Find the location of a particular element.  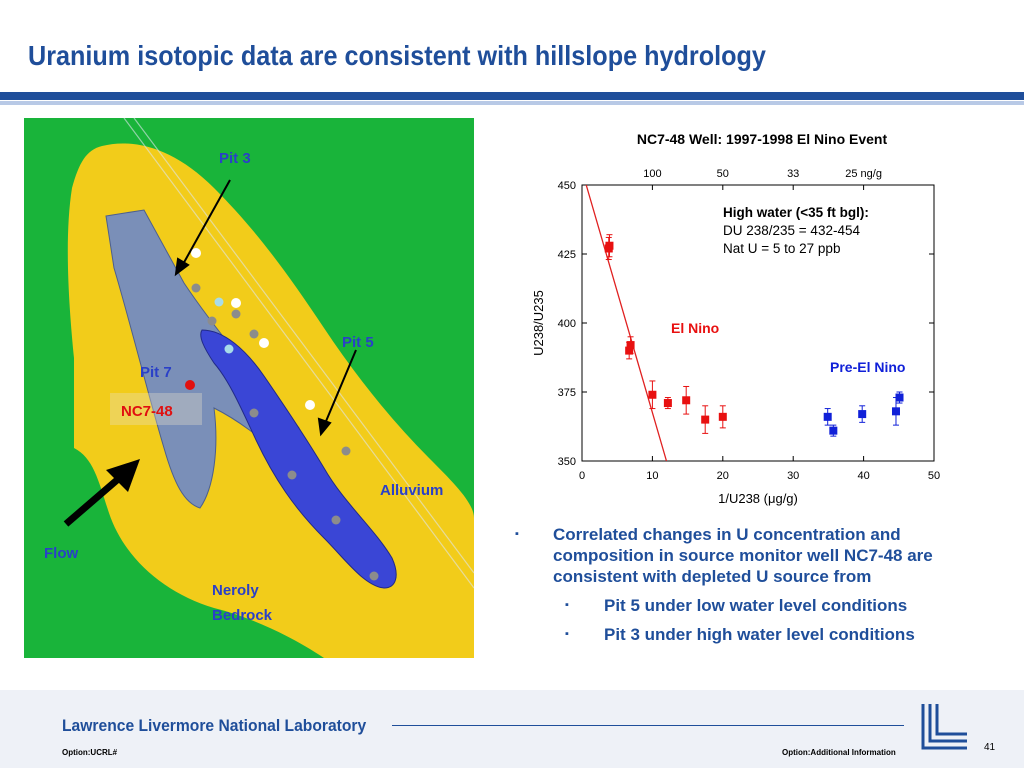

x-tick-label: 20 is located at coordinates (723, 476).